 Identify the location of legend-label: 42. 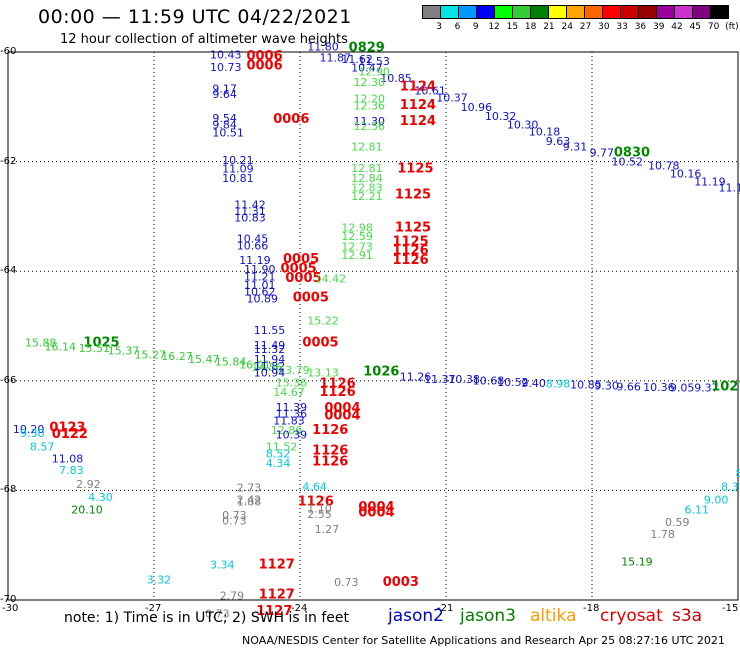
(677, 27).